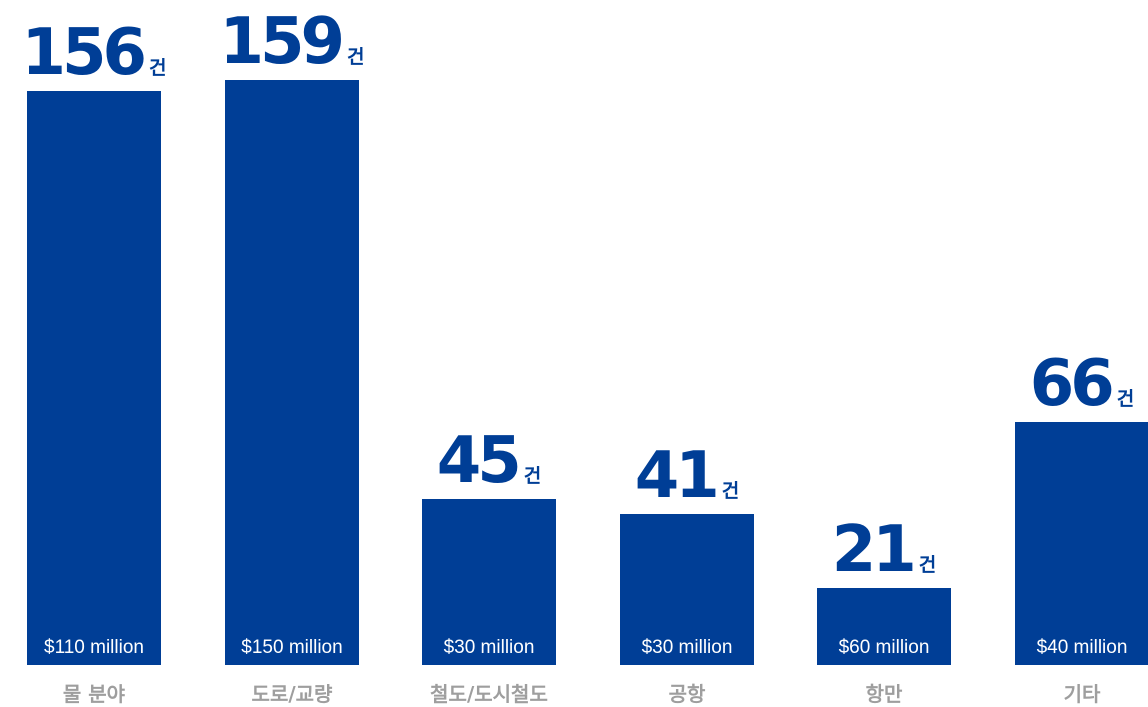 This screenshot has width=1148, height=707. I want to click on bar: $150 million, so click(292, 372).